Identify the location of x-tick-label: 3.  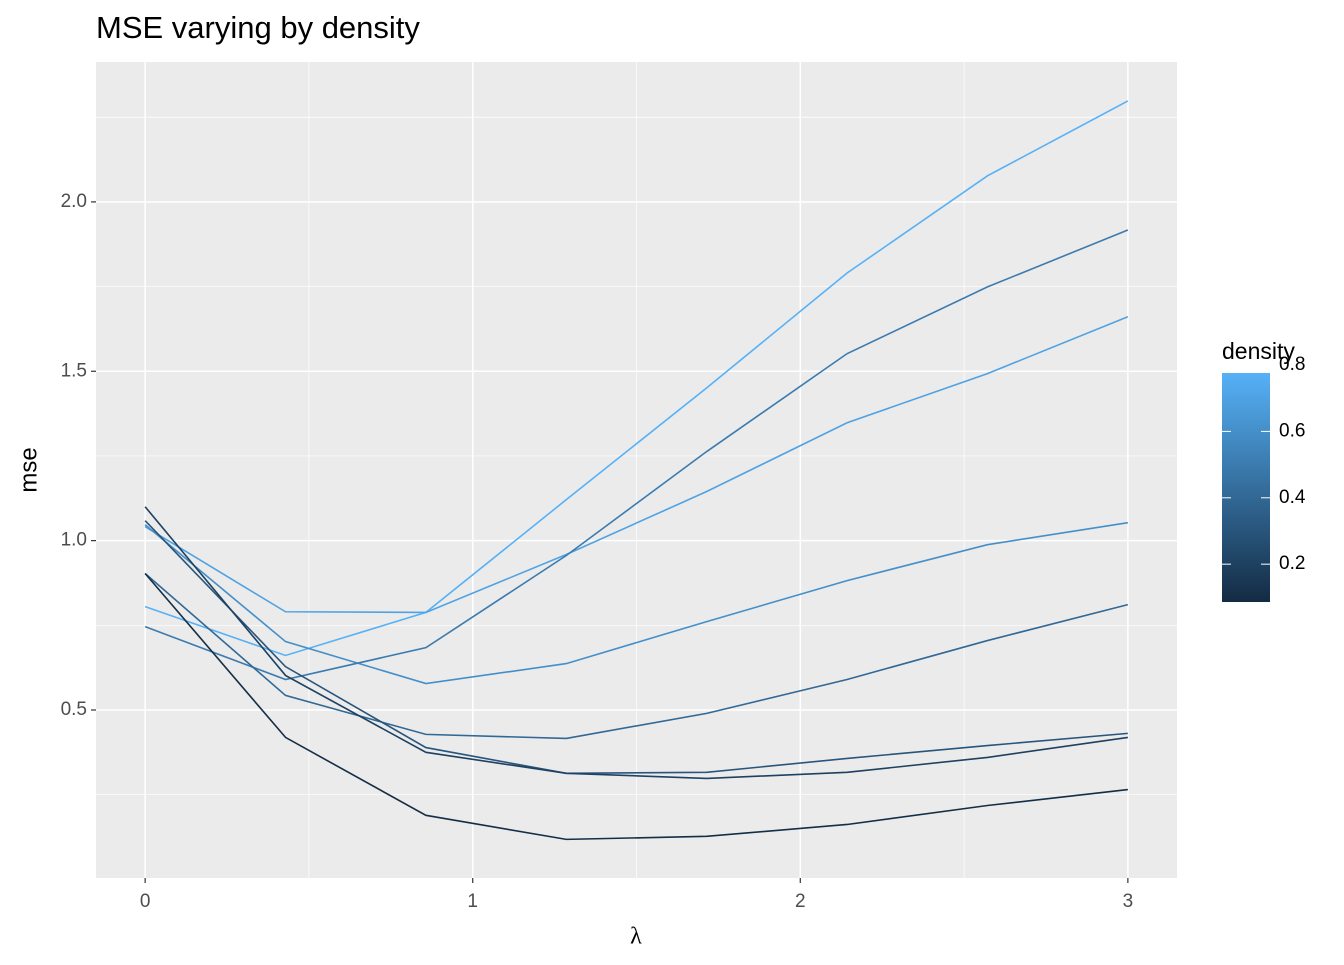
(1128, 901).